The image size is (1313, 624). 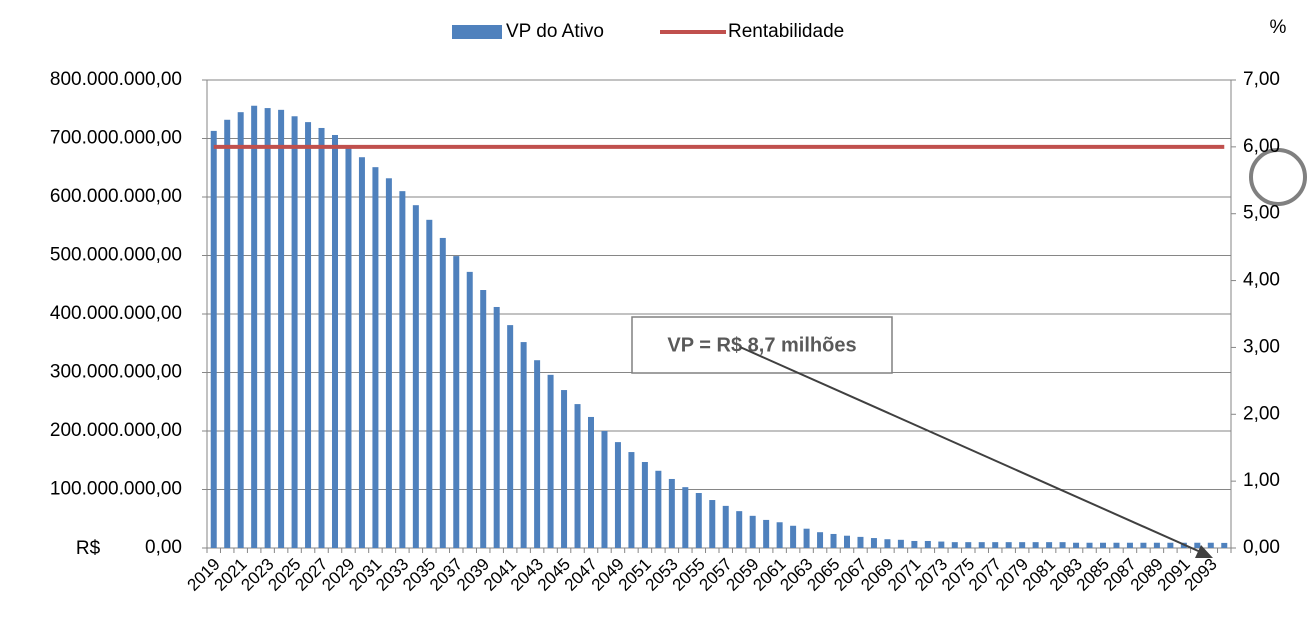 I want to click on y2-axis-label: %, so click(x=1278, y=27).